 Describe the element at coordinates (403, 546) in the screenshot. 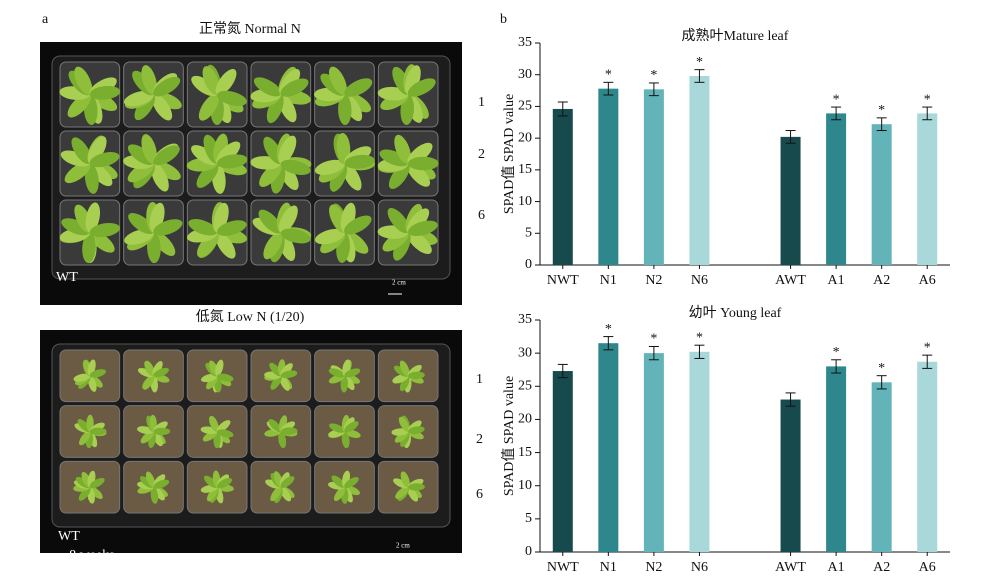

I see `scale-label: 2 cm` at that location.